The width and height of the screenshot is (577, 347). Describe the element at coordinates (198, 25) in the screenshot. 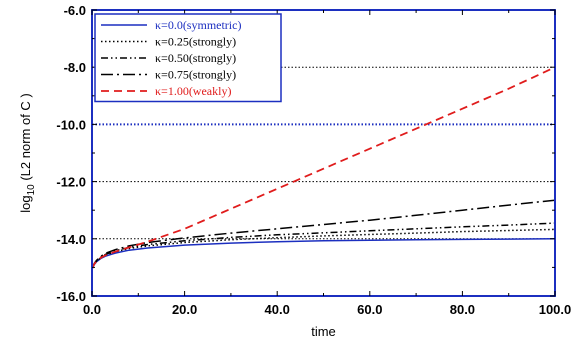

I see `legend-label: κ=0.0(symmetric)` at that location.